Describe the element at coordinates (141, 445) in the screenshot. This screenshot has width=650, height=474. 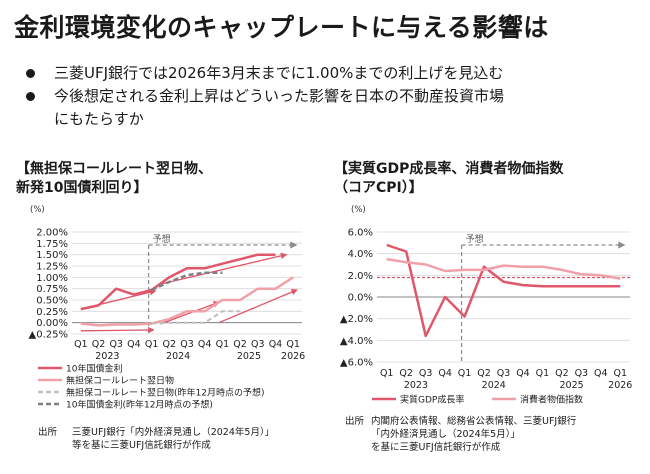
I see `source-line: 等を基に三菱UFJ信託銀行が作成` at that location.